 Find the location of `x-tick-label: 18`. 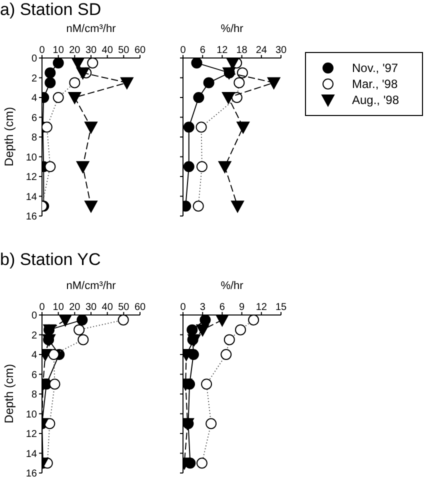

x-tick-label: 18 is located at coordinates (242, 50).